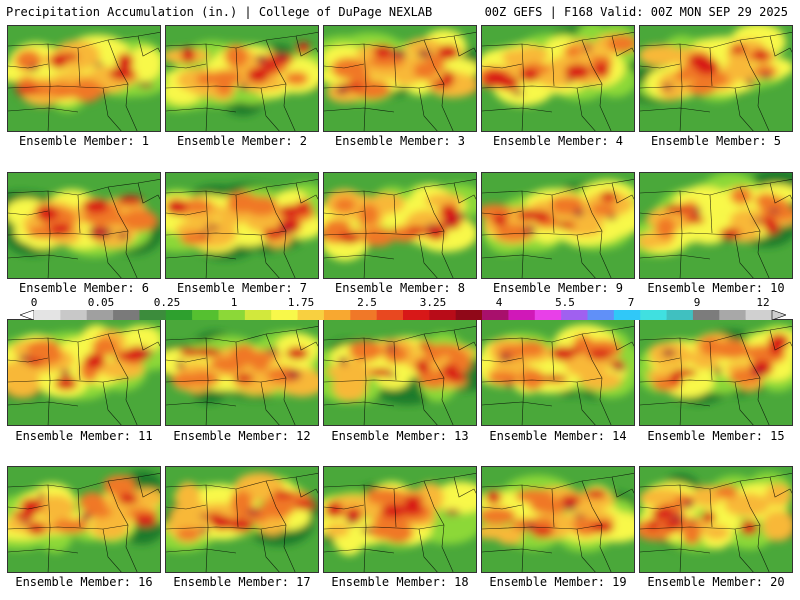  What do you see at coordinates (716, 582) in the screenshot?
I see `ensemble-member-label: Ensemble Member: 20` at bounding box center [716, 582].